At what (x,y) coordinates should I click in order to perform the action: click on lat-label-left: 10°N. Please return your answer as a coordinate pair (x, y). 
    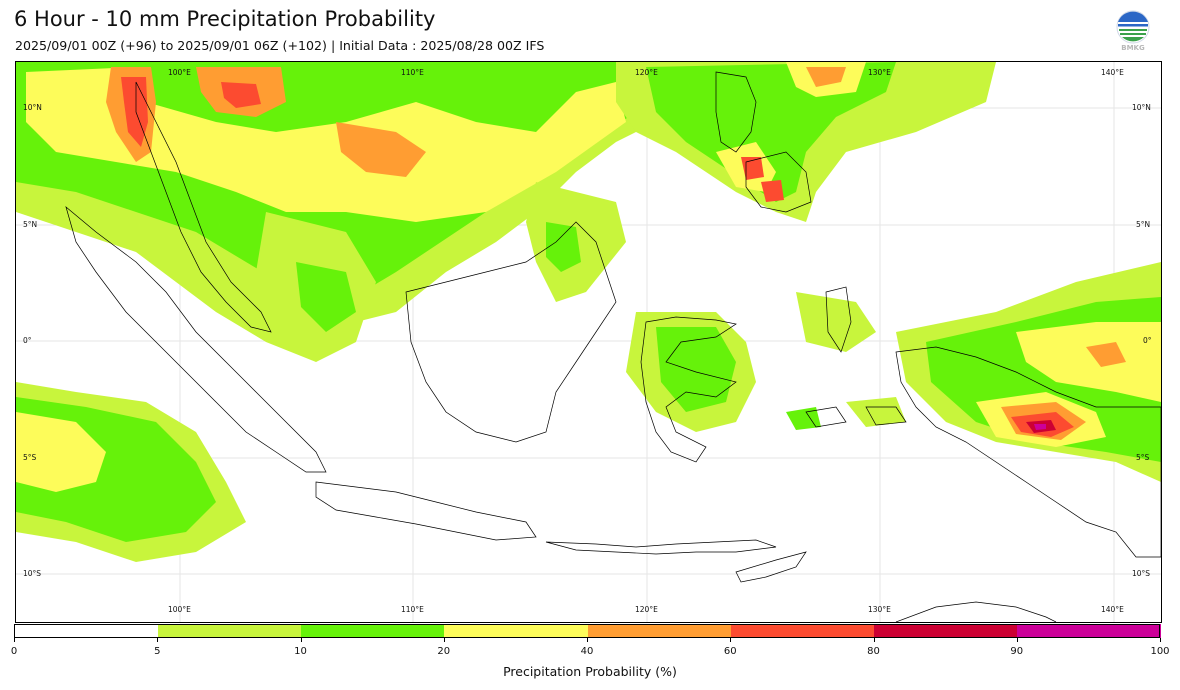
    Looking at the image, I should click on (32, 107).